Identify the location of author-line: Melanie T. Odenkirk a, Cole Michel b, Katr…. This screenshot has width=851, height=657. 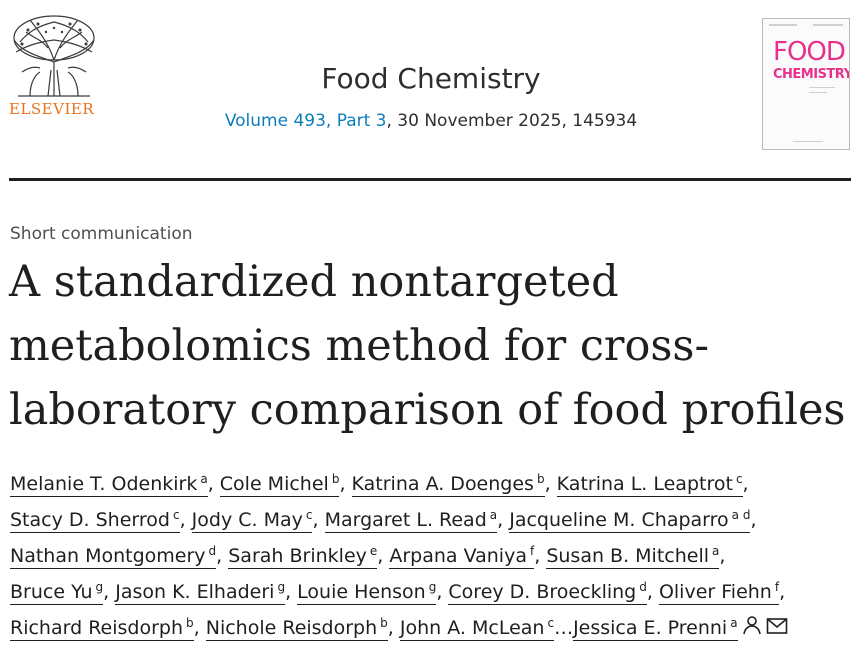
(430, 484).